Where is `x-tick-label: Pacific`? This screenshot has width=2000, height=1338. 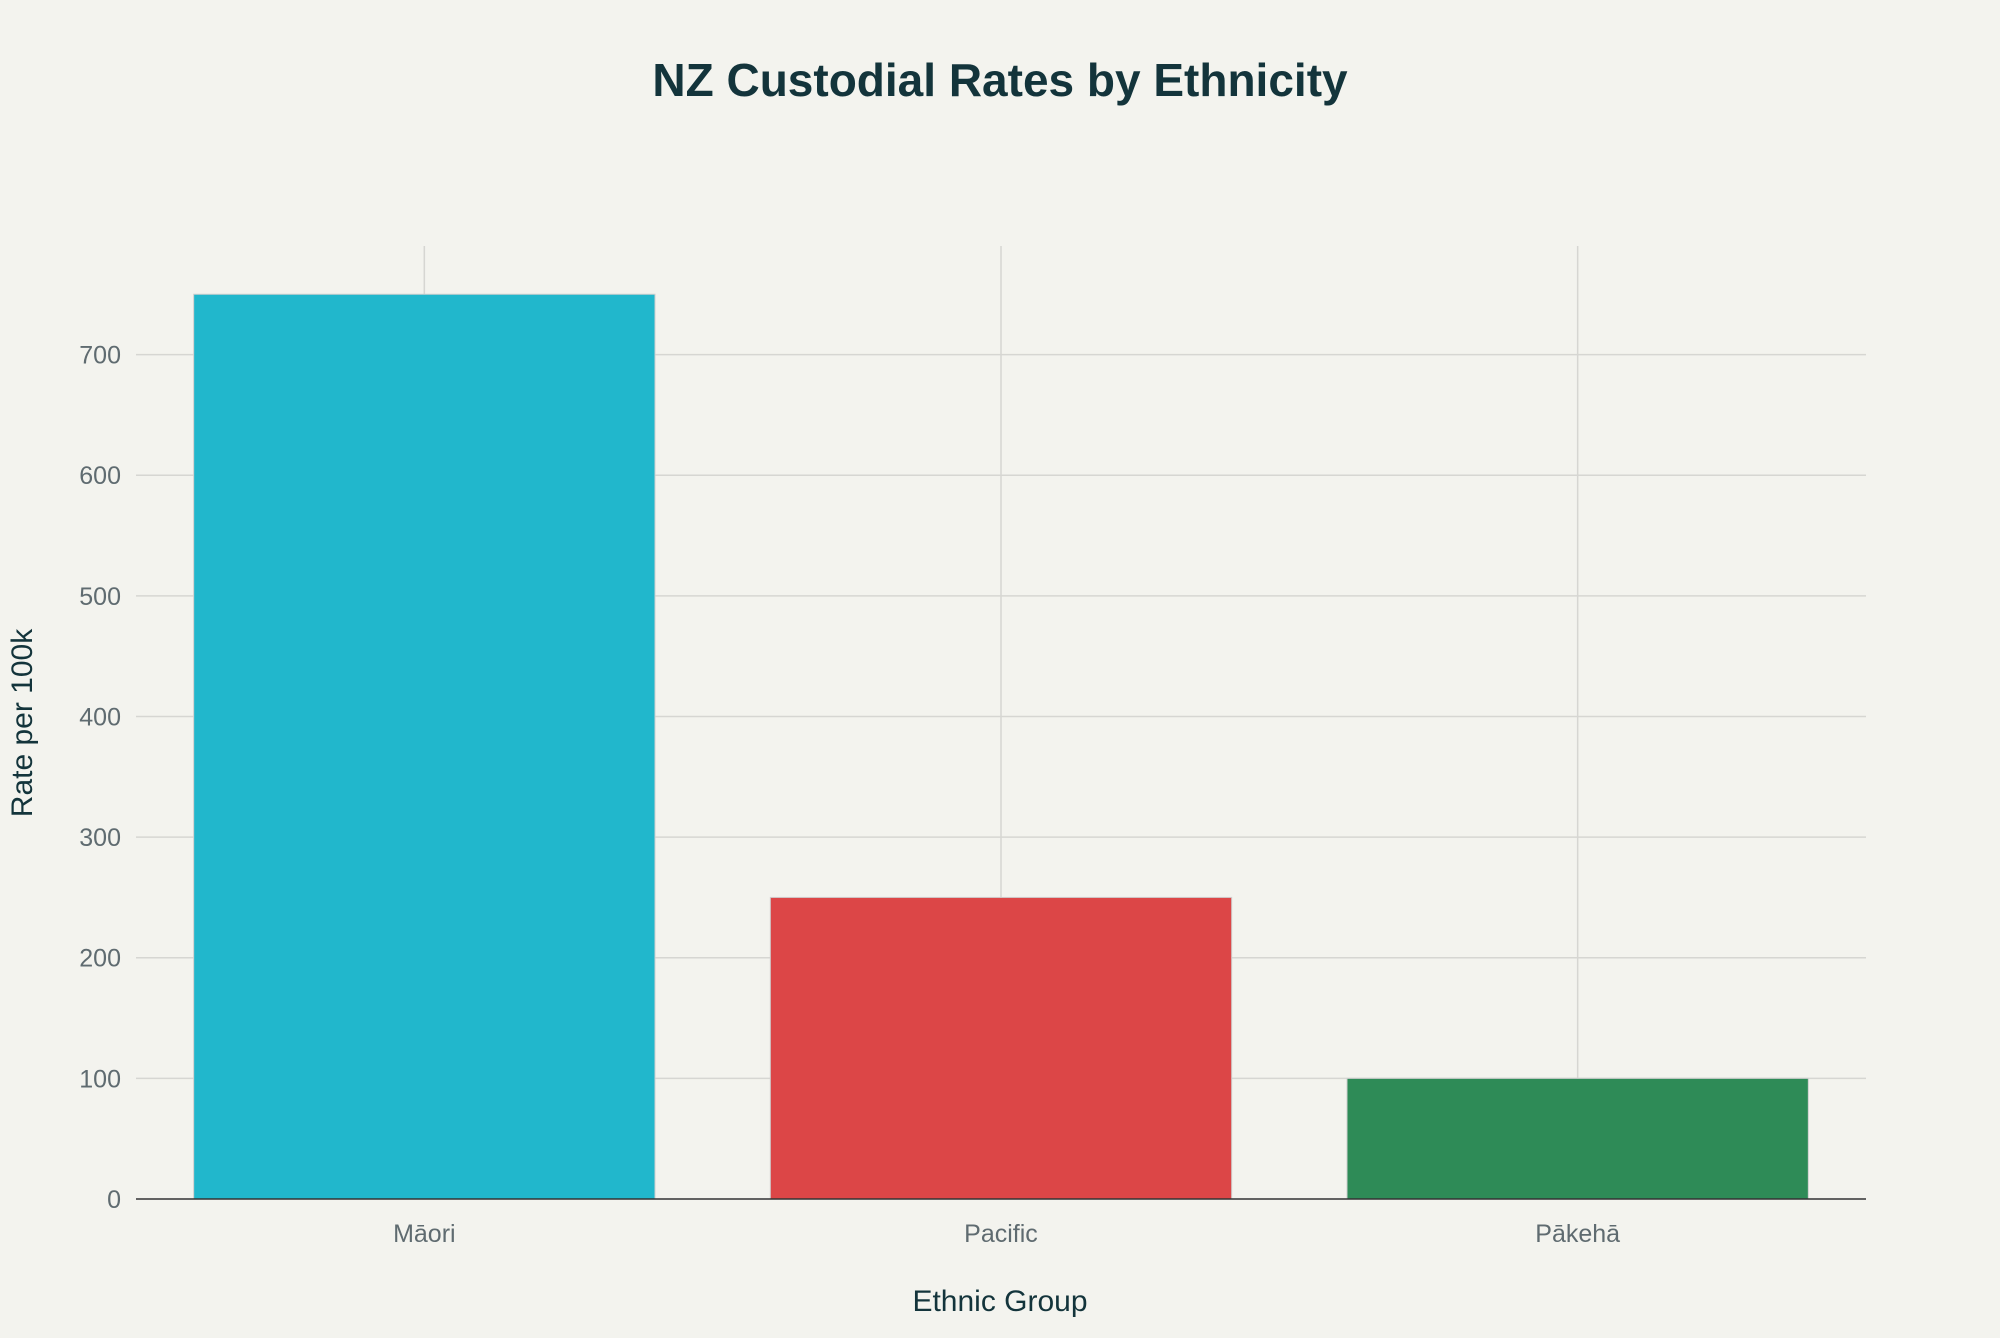 x-tick-label: Pacific is located at coordinates (1001, 1234).